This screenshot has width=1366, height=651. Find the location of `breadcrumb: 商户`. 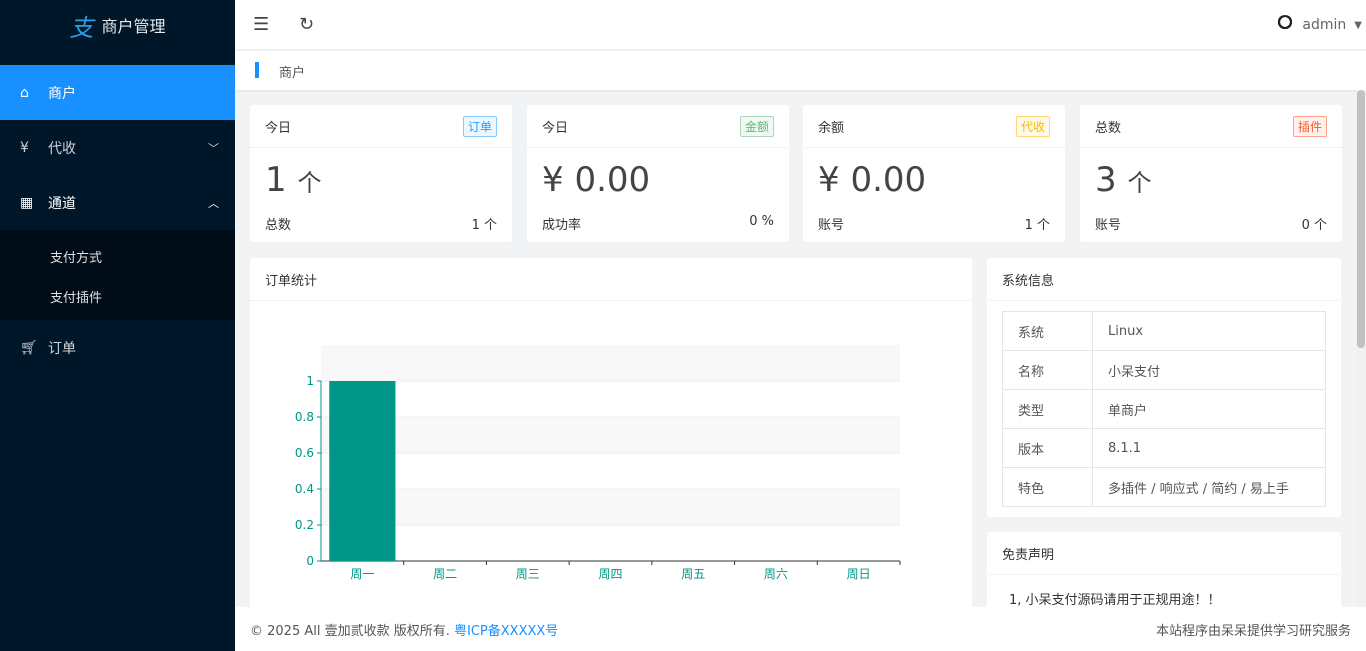

breadcrumb: 商户 is located at coordinates (800, 70).